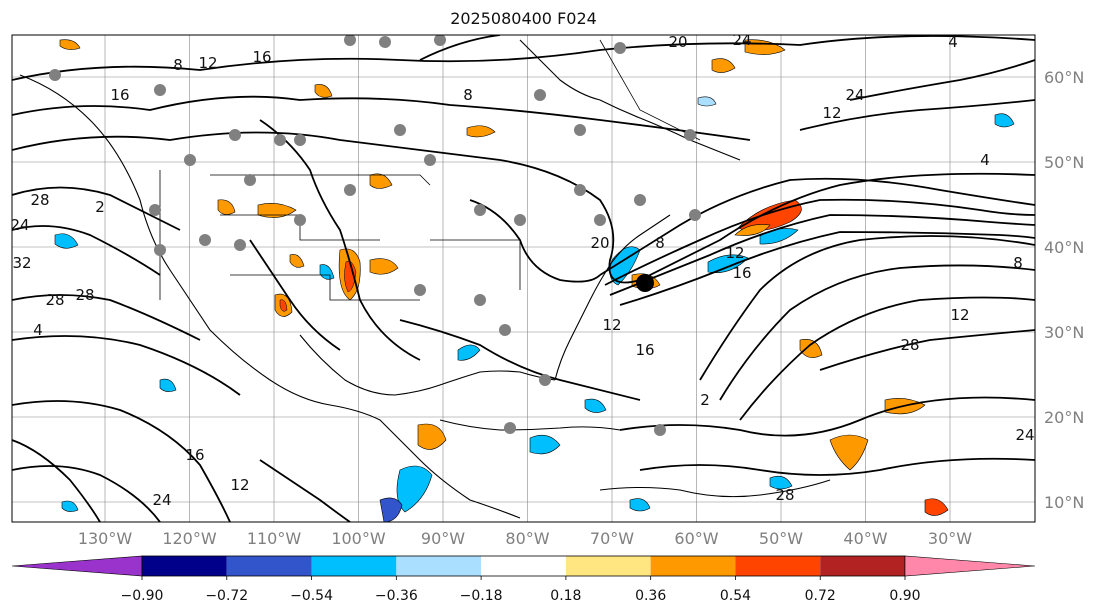 This screenshot has height=615, width=1105. Describe the element at coordinates (443, 538) in the screenshot. I see `longitude-label: 90°W` at that location.